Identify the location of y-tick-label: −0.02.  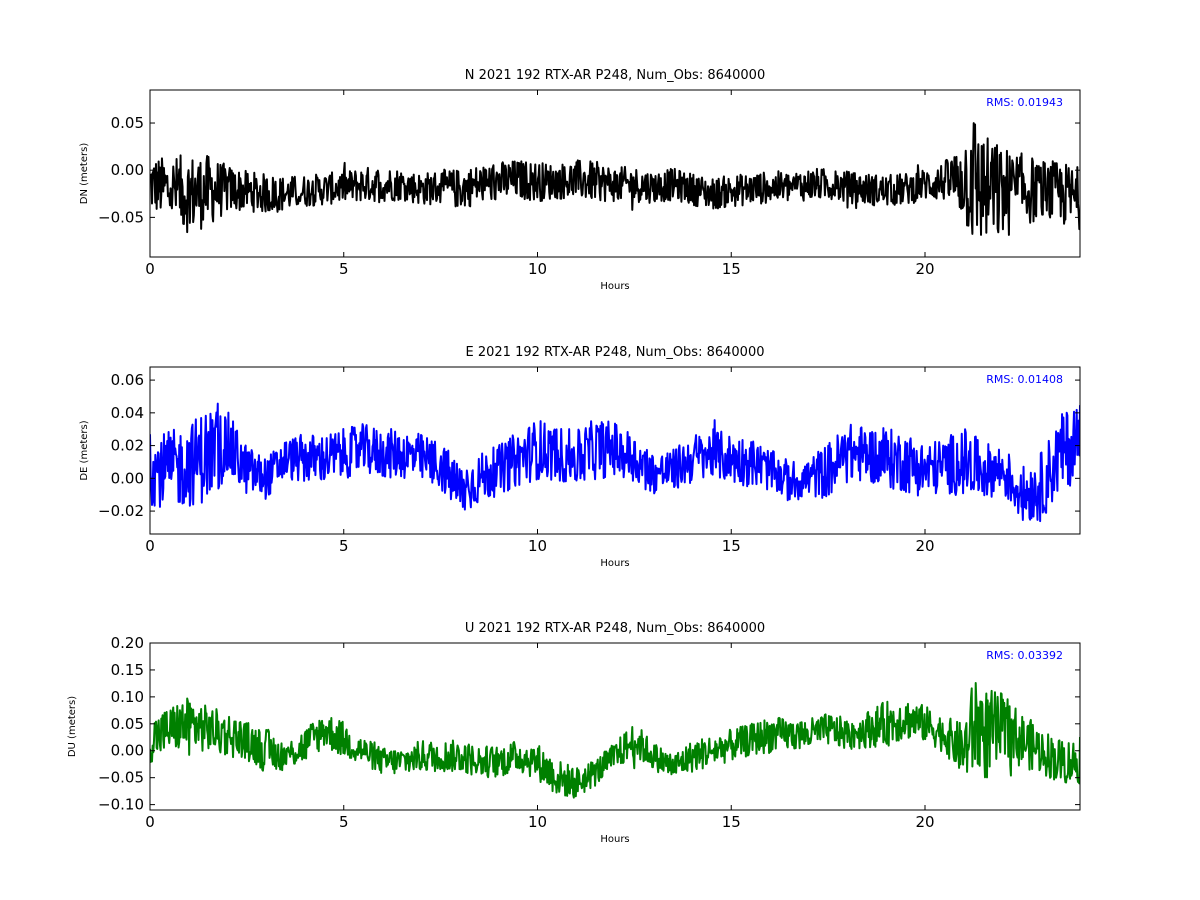
(121, 511).